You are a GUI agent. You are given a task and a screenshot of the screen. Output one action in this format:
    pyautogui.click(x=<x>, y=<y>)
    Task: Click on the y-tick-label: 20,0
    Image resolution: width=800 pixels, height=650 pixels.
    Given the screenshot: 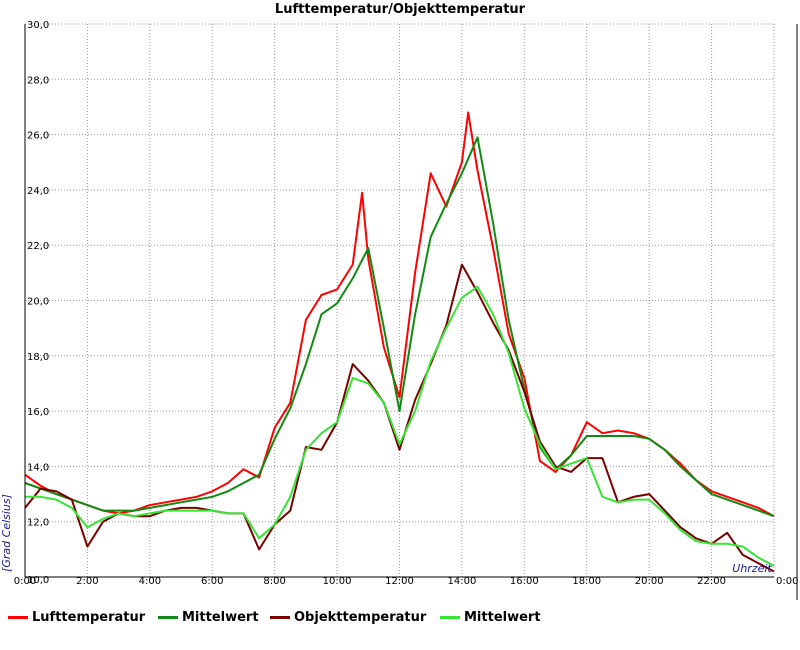 What is the action you would take?
    pyautogui.click(x=38, y=302)
    